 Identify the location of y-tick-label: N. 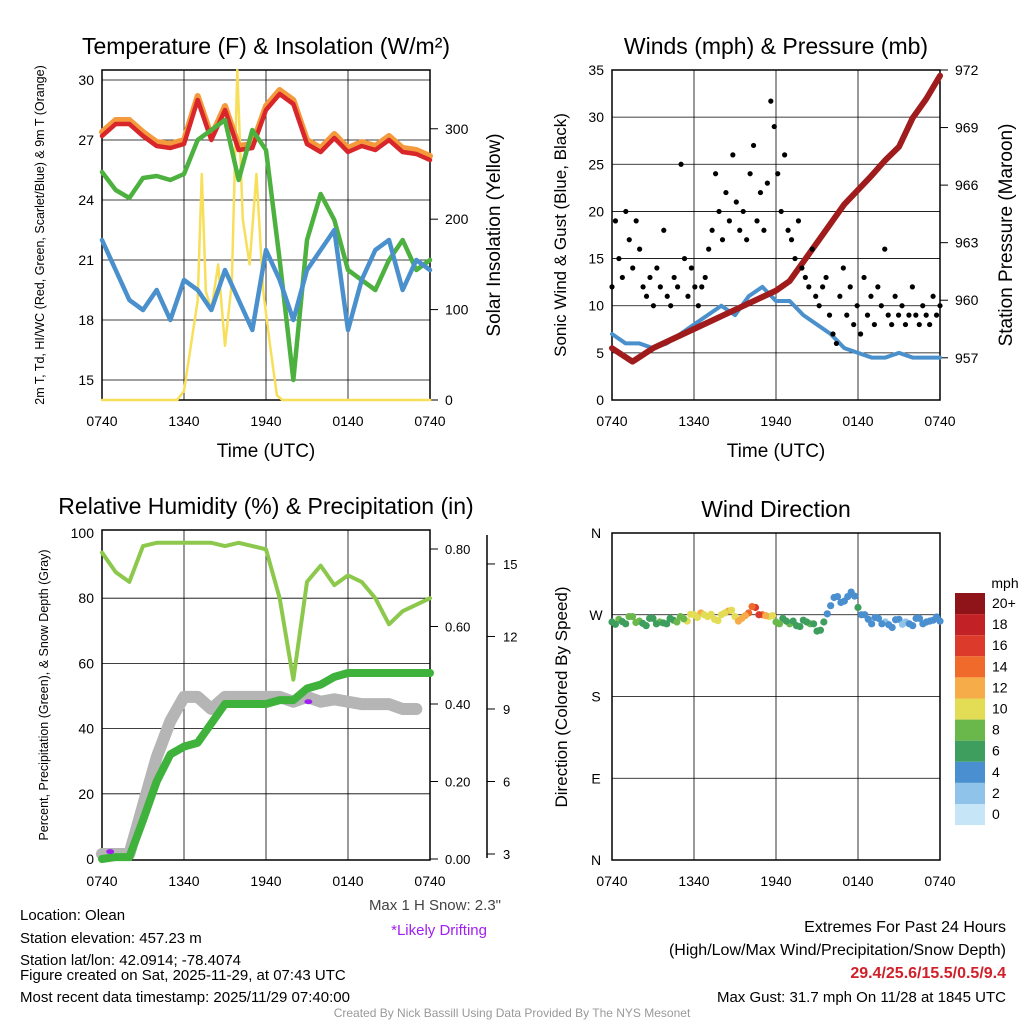
(596, 533).